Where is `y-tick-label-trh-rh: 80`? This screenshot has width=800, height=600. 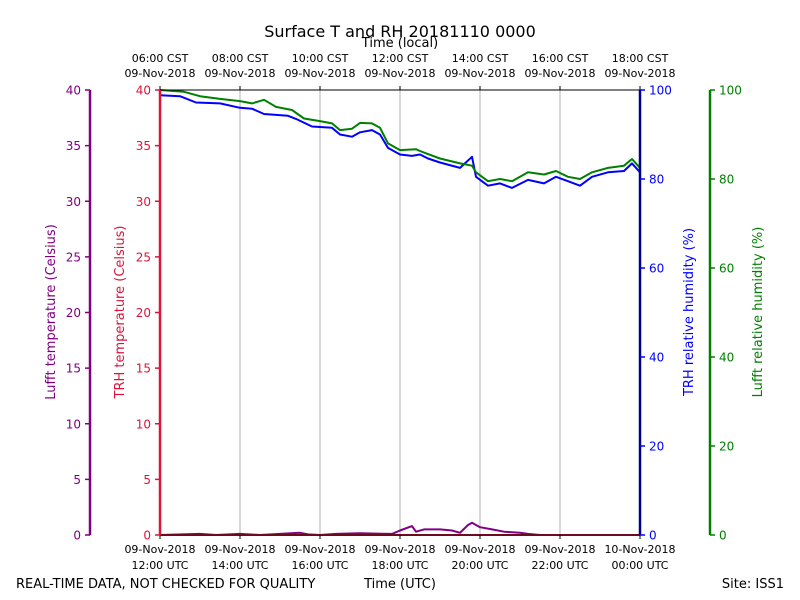 y-tick-label-trh-rh: 80 is located at coordinates (656, 180).